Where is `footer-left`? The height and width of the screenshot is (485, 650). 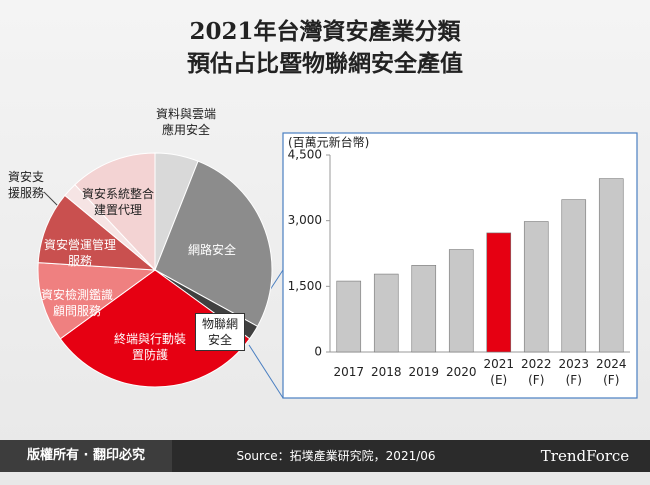 footer-left is located at coordinates (86, 456).